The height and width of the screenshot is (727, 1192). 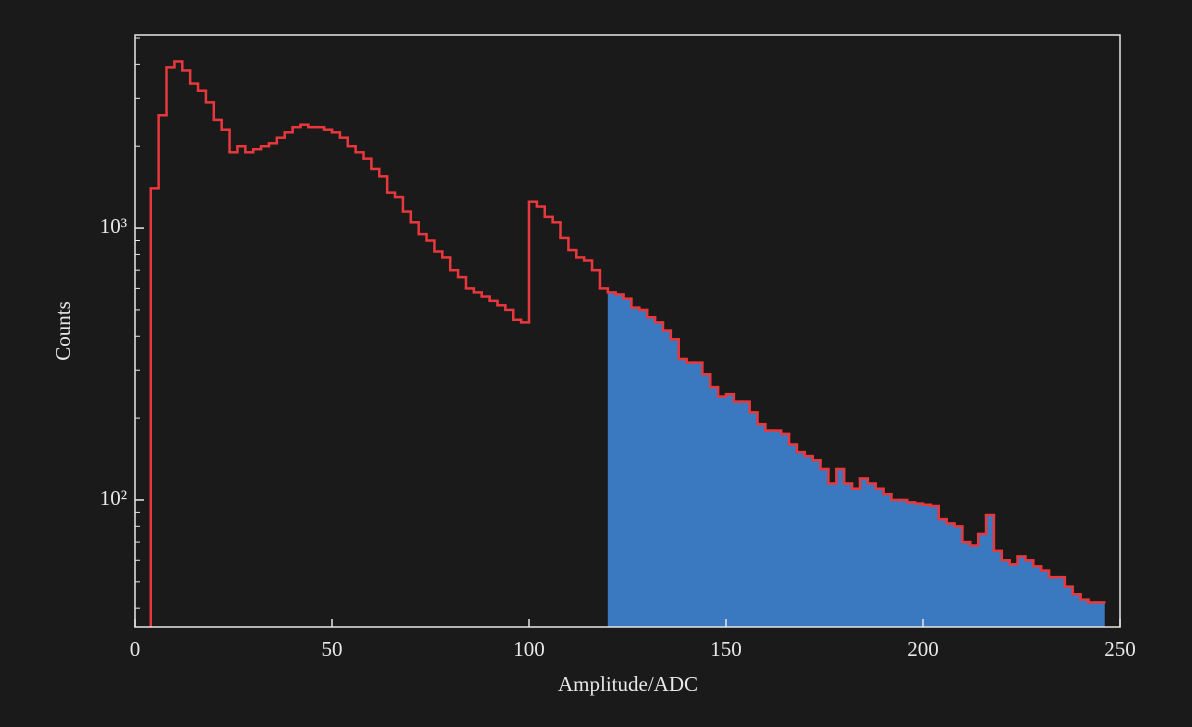 What do you see at coordinates (726, 649) in the screenshot?
I see `x-tick-label: 150` at bounding box center [726, 649].